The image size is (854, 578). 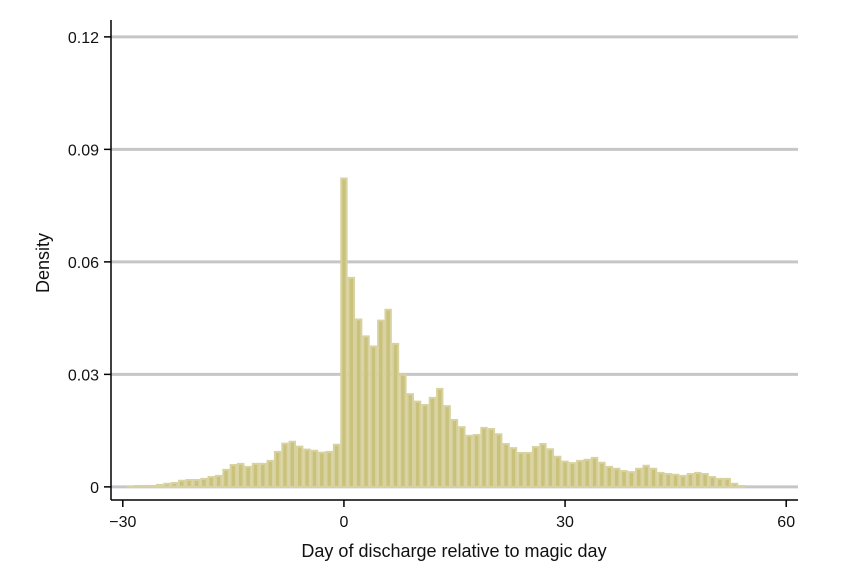 What do you see at coordinates (343, 522) in the screenshot?
I see `x-tick-label: 0` at bounding box center [343, 522].